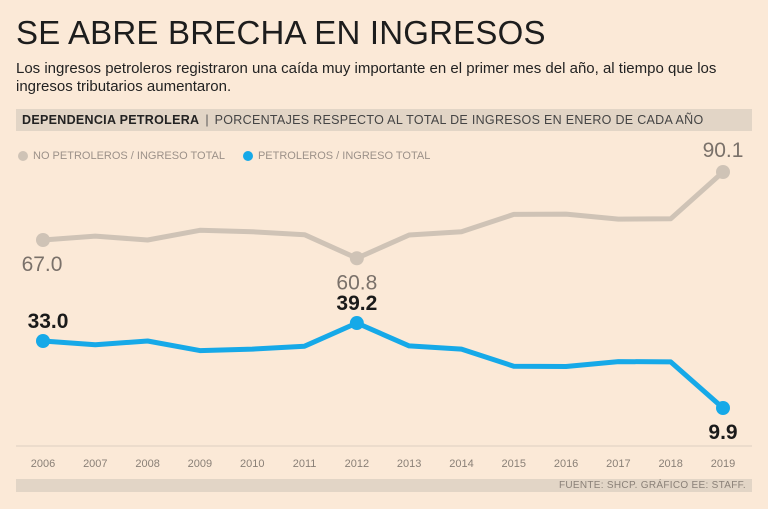 Image resolution: width=768 pixels, height=509 pixels. I want to click on data-label: 39.2, so click(356, 303).